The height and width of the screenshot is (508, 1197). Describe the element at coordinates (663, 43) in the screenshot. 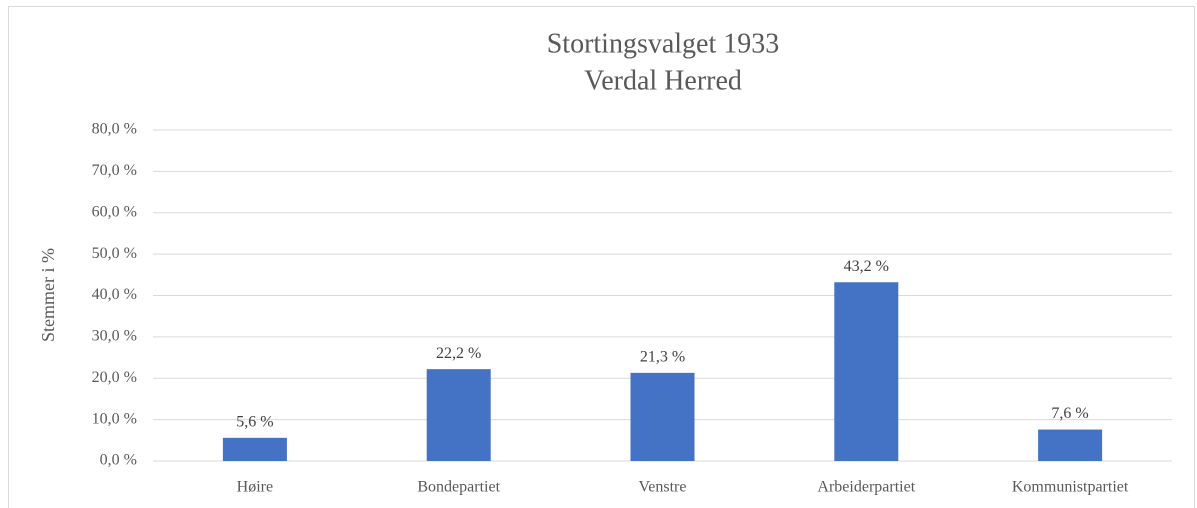

I see `chart-title: Stortingsvalget 1933` at that location.